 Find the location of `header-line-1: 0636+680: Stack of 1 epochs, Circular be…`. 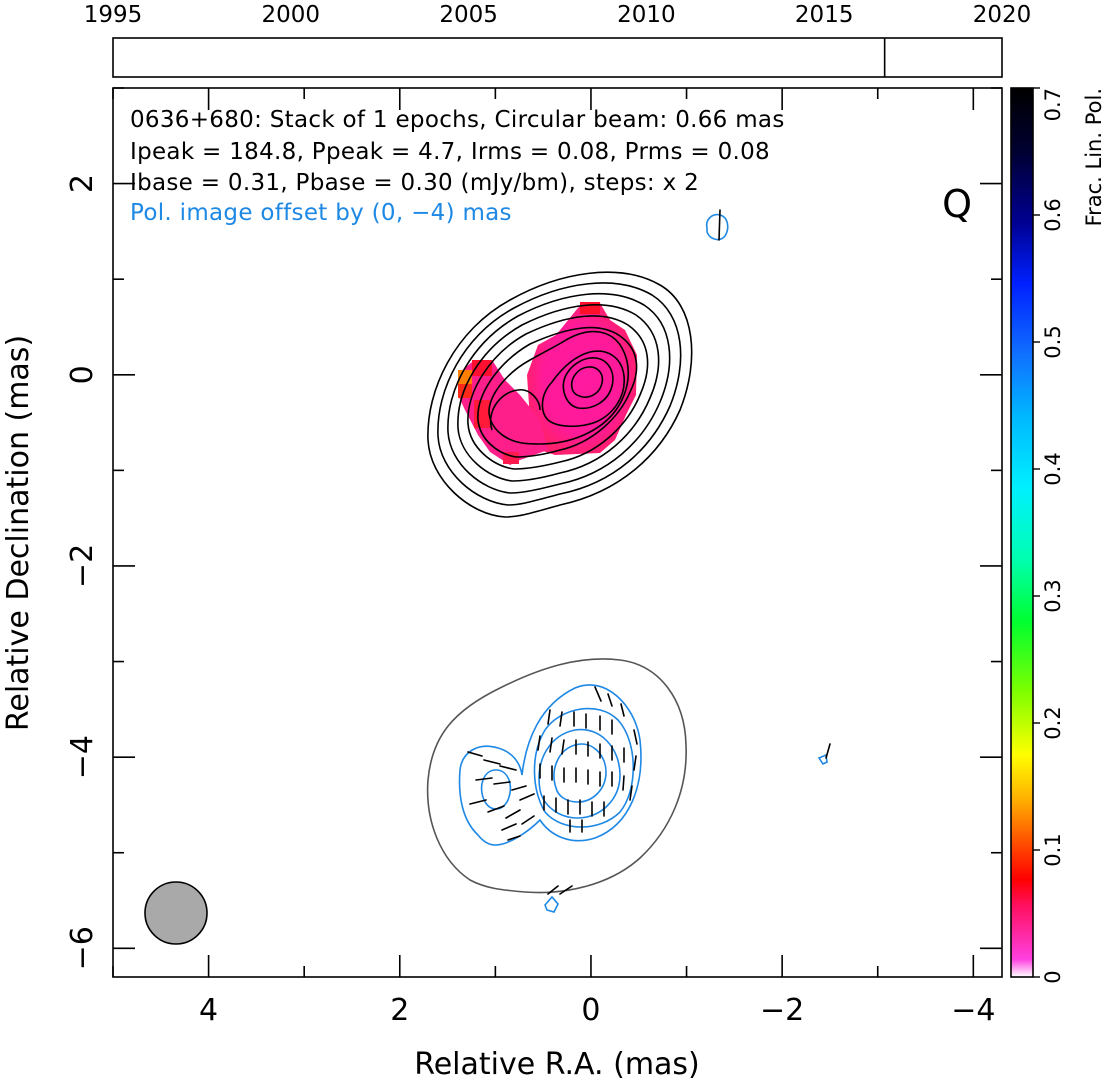

header-line-1: 0636+680: Stack of 1 epochs, Circular be… is located at coordinates (457, 120).